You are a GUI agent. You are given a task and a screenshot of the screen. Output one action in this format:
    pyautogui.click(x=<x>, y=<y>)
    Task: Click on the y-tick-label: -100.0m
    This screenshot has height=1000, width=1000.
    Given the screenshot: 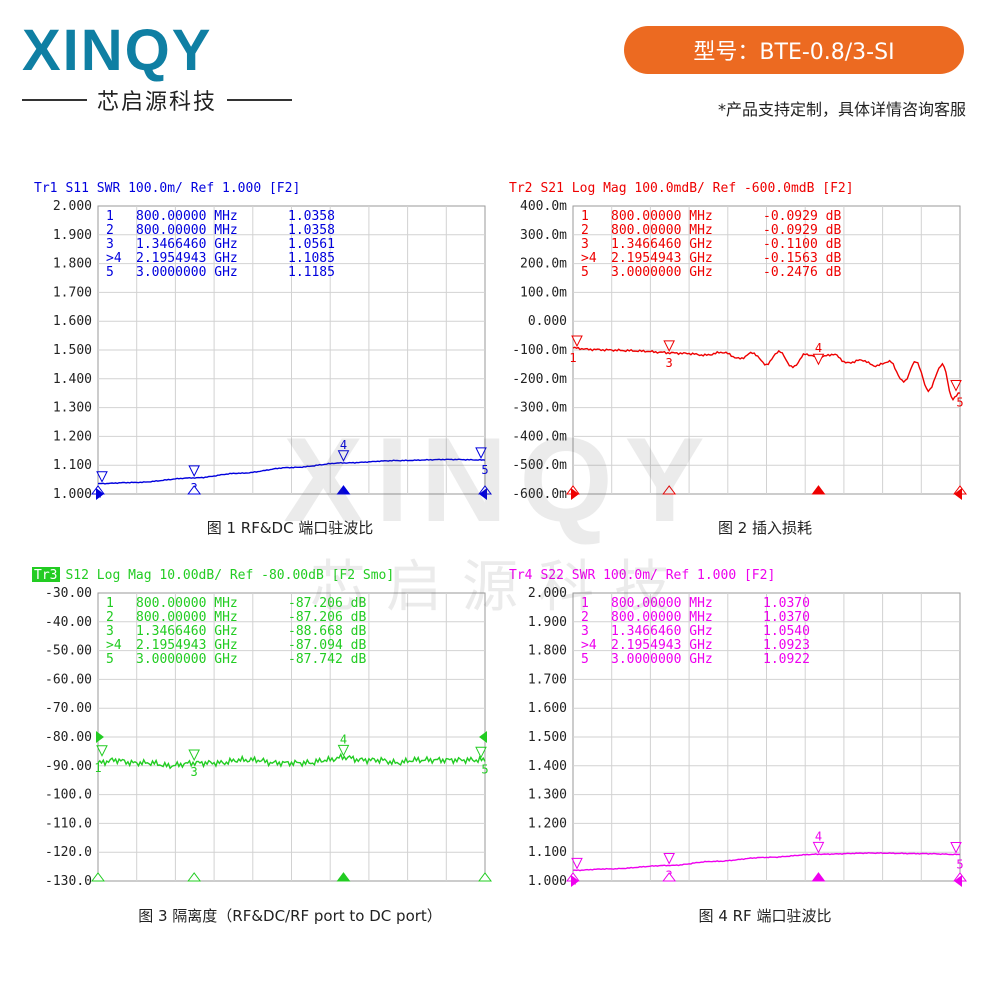 What is the action you would take?
    pyautogui.click(x=539, y=350)
    